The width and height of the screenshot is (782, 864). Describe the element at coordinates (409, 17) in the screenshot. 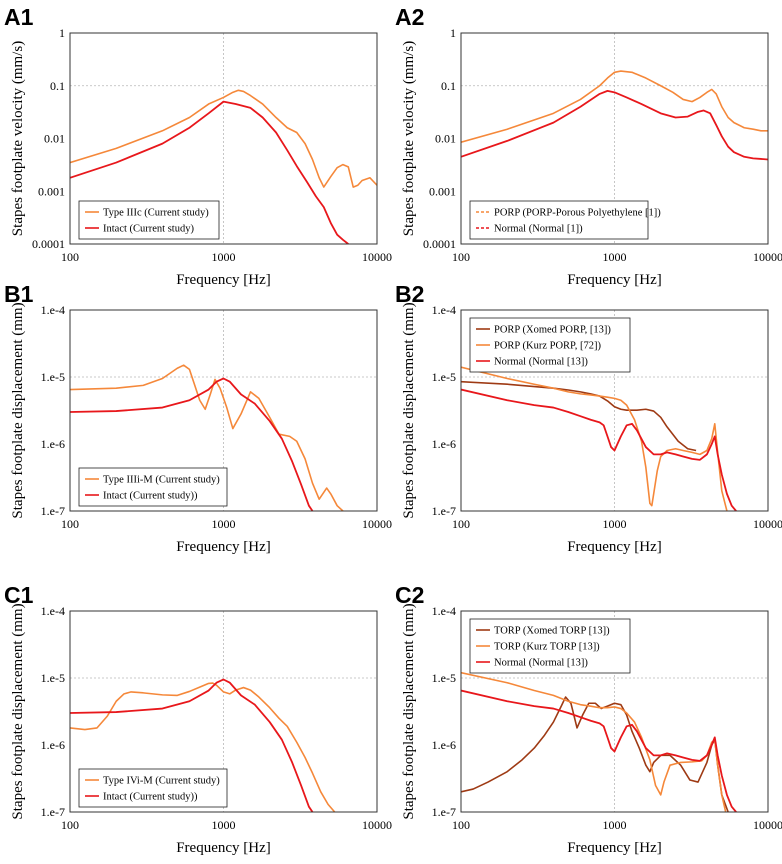

I see `panel-label: A2` at that location.